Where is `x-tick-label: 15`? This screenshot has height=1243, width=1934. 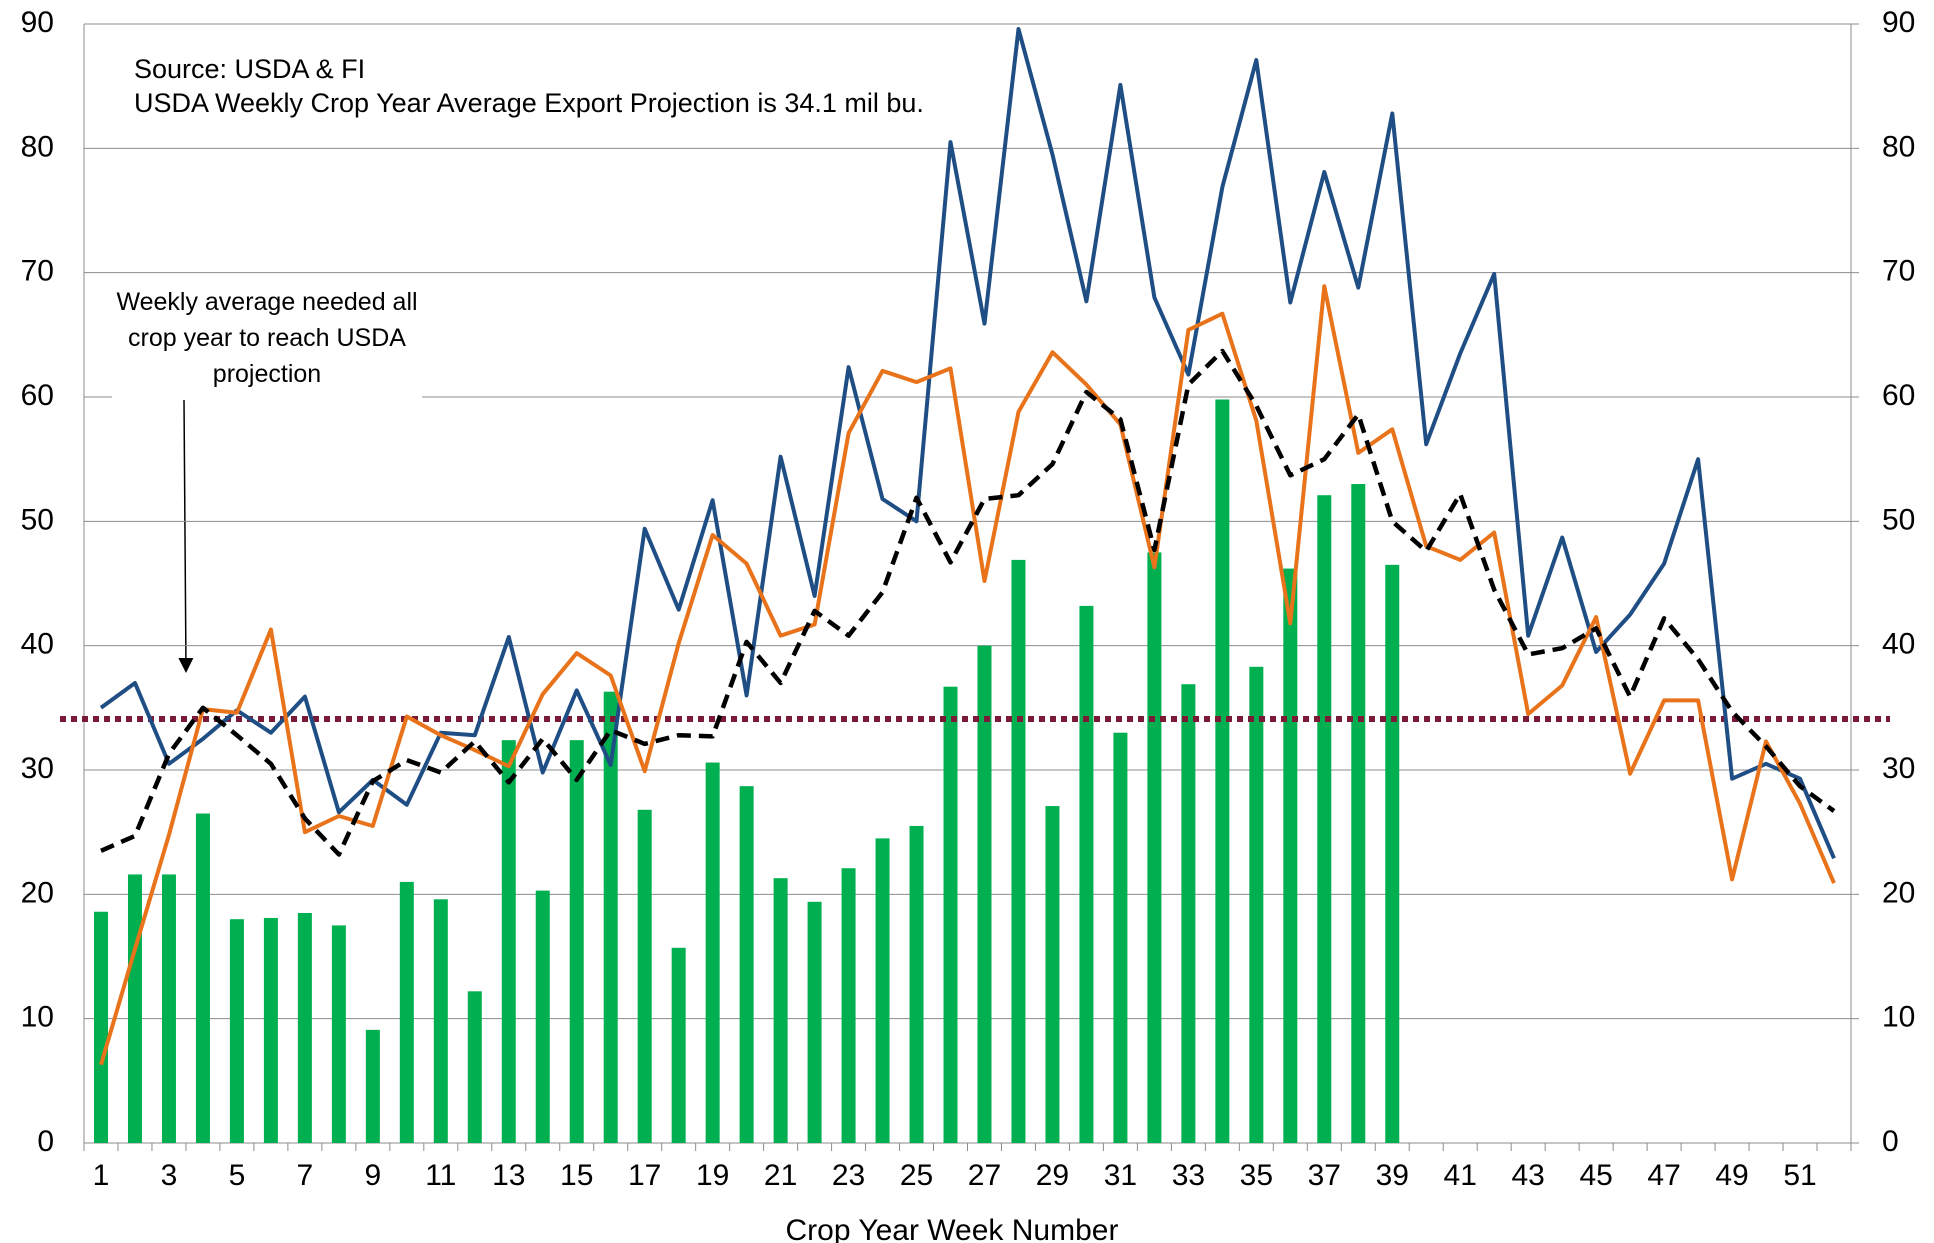 x-tick-label: 15 is located at coordinates (576, 1175).